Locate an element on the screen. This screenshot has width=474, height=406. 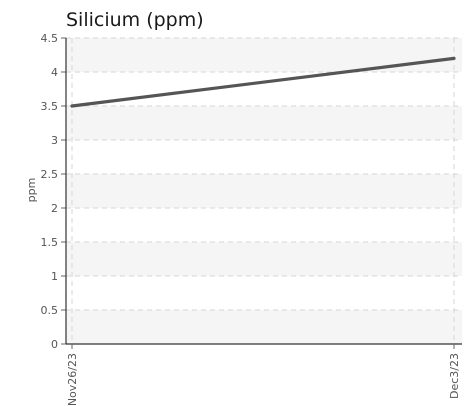
x-tick-label: Nov26/23 is located at coordinates (72, 379).